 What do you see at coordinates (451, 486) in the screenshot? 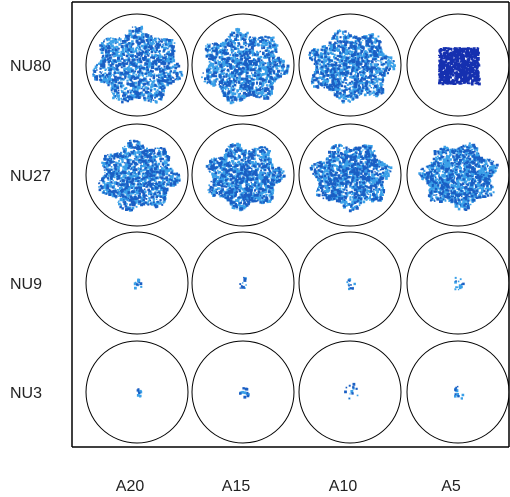
I see `column-label: A5` at bounding box center [451, 486].